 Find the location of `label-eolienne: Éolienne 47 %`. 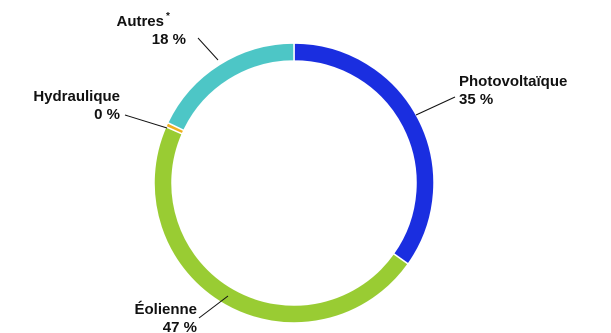

label-eolienne: Éolienne 47 % is located at coordinates (181, 314).